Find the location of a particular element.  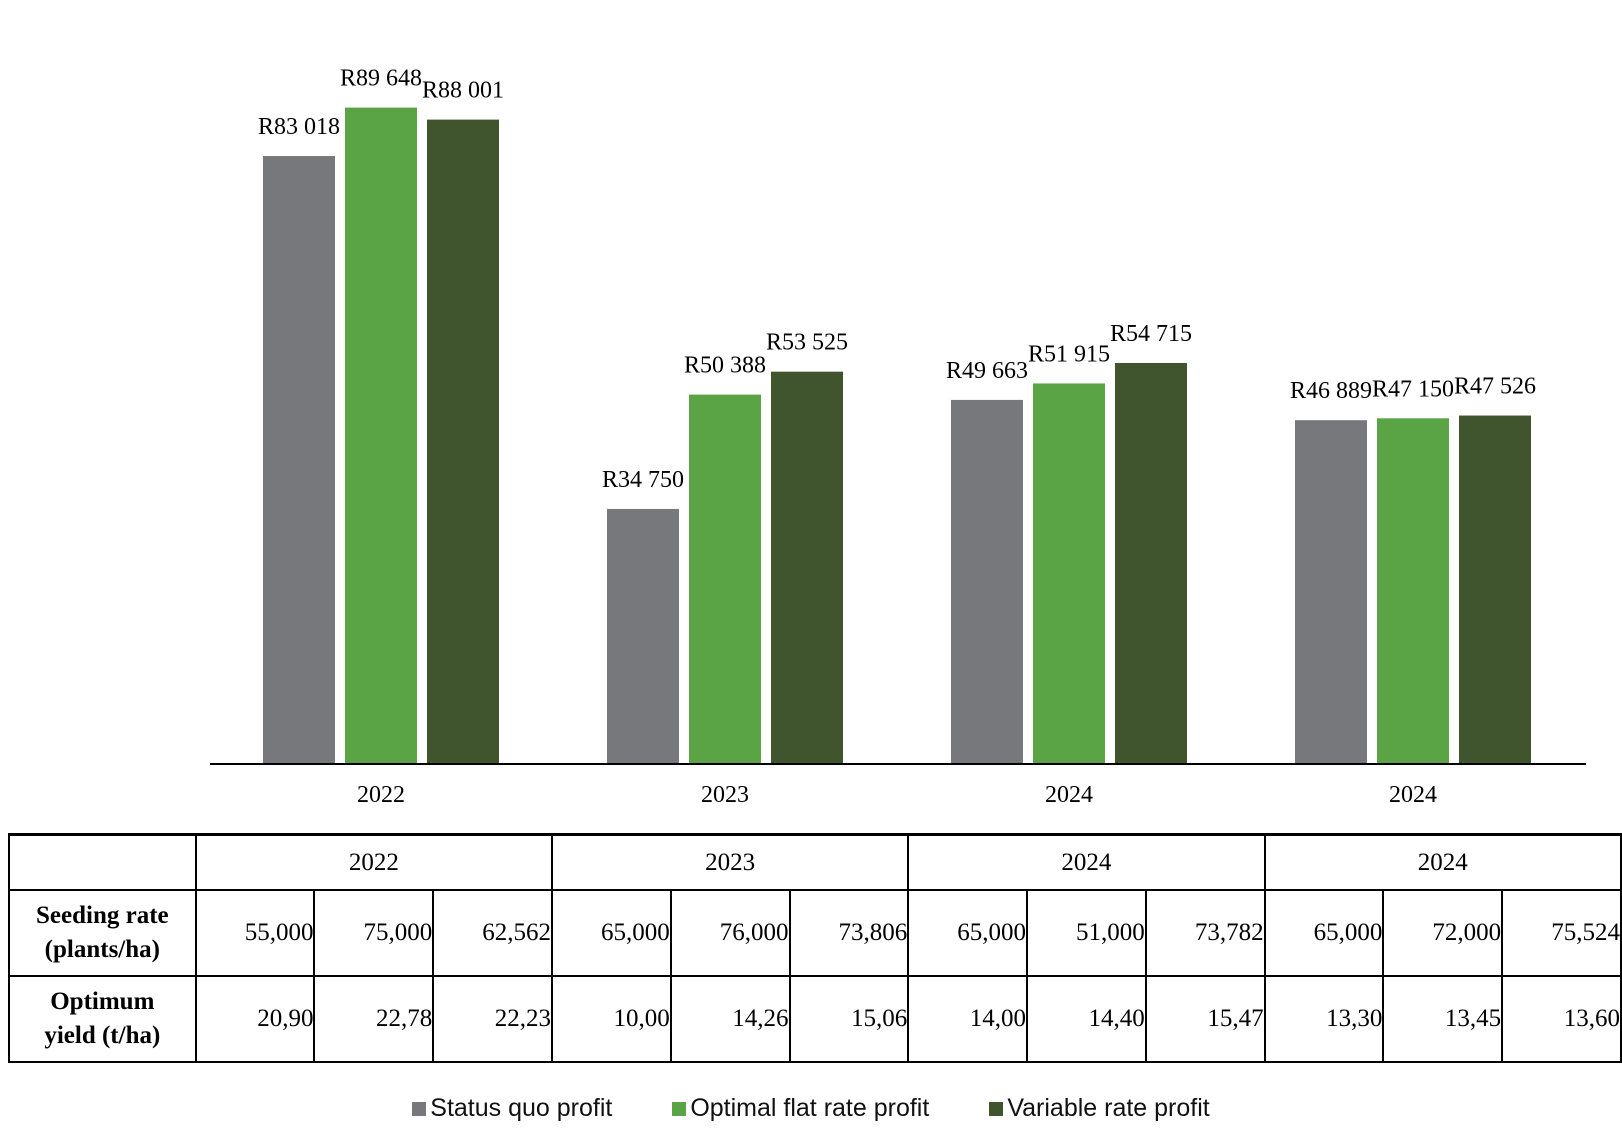

table-cell: 13,30 is located at coordinates (1324, 1019).